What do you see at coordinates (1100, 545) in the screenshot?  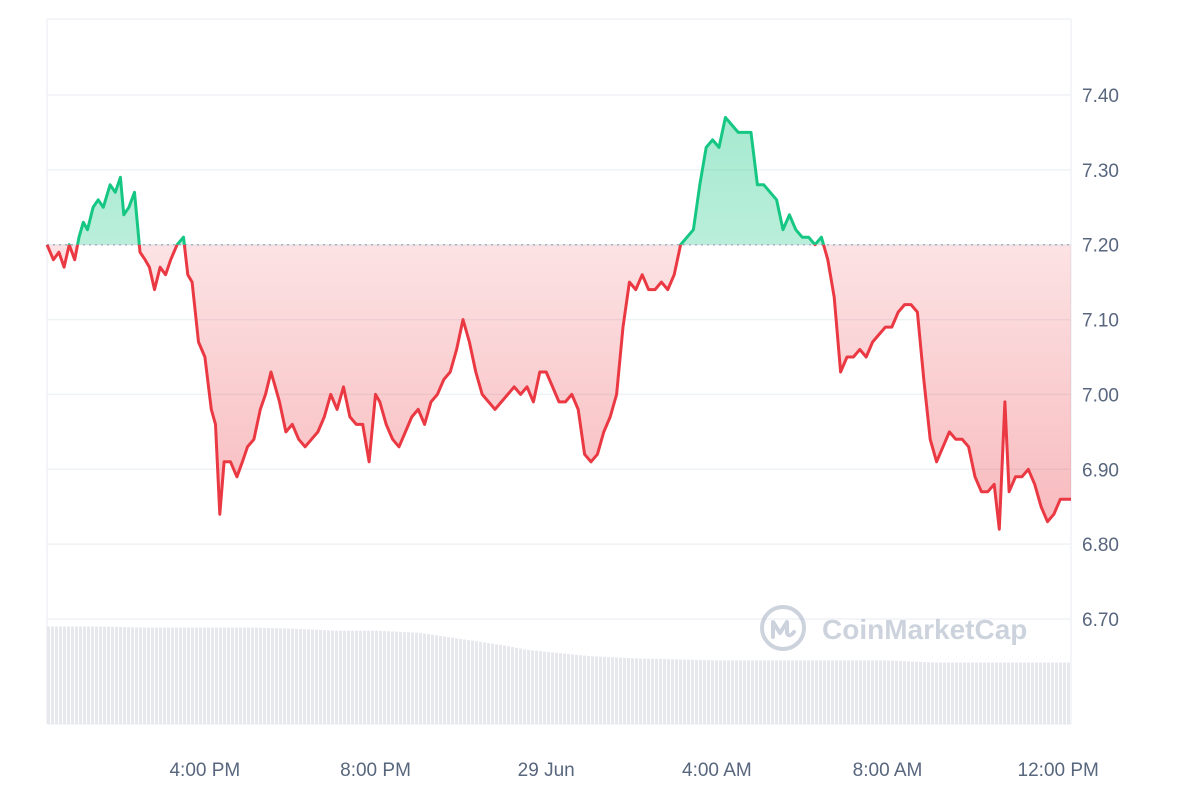 I see `y-tick-label: 6.80` at bounding box center [1100, 545].